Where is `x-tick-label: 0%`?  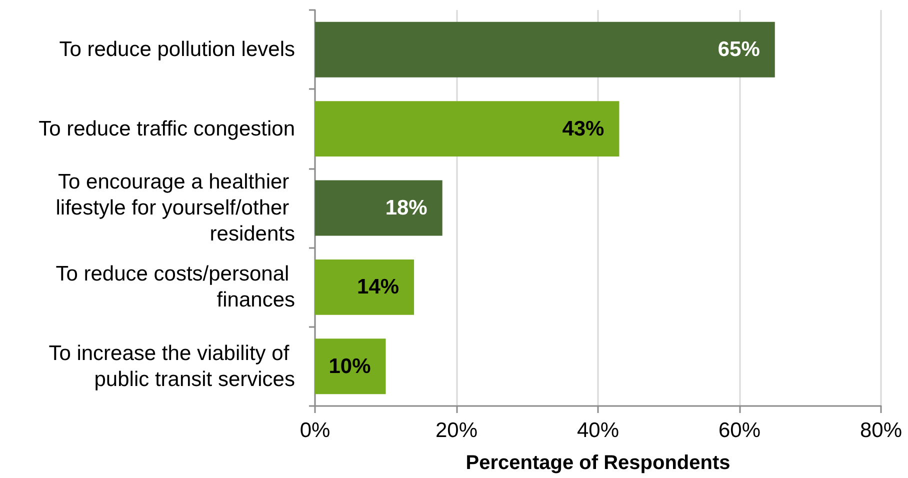
x-tick-label: 0% is located at coordinates (315, 430).